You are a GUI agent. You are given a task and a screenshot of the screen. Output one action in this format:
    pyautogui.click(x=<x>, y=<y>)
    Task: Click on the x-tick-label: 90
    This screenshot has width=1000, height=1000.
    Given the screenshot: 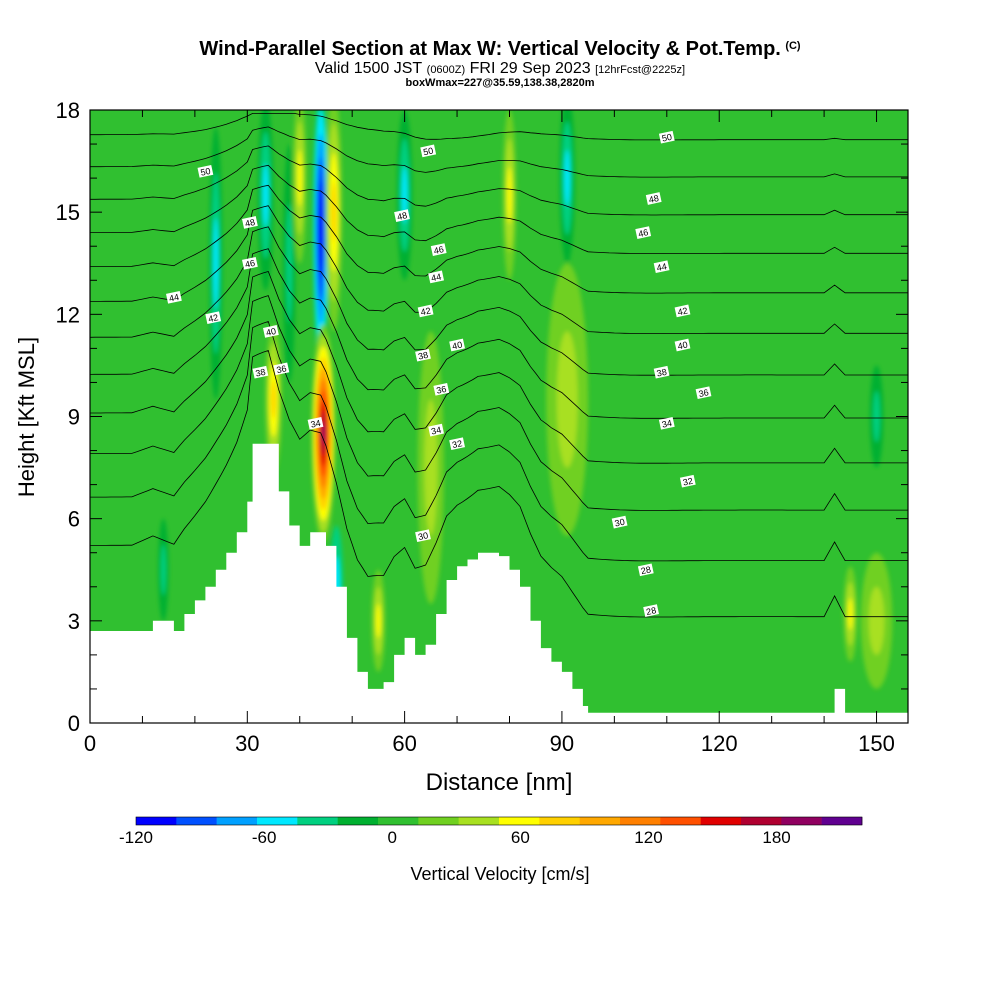 What is the action you would take?
    pyautogui.click(x=562, y=743)
    